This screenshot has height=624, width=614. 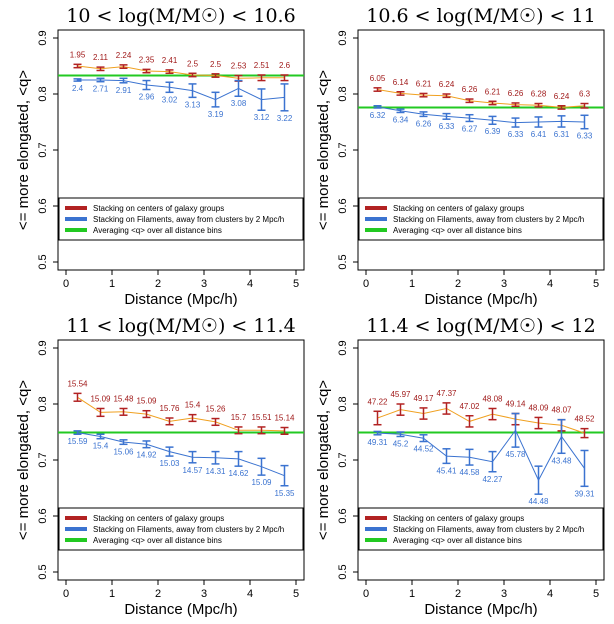 What do you see at coordinates (446, 393) in the screenshot?
I see `group-data-label: 47.37` at bounding box center [446, 393].